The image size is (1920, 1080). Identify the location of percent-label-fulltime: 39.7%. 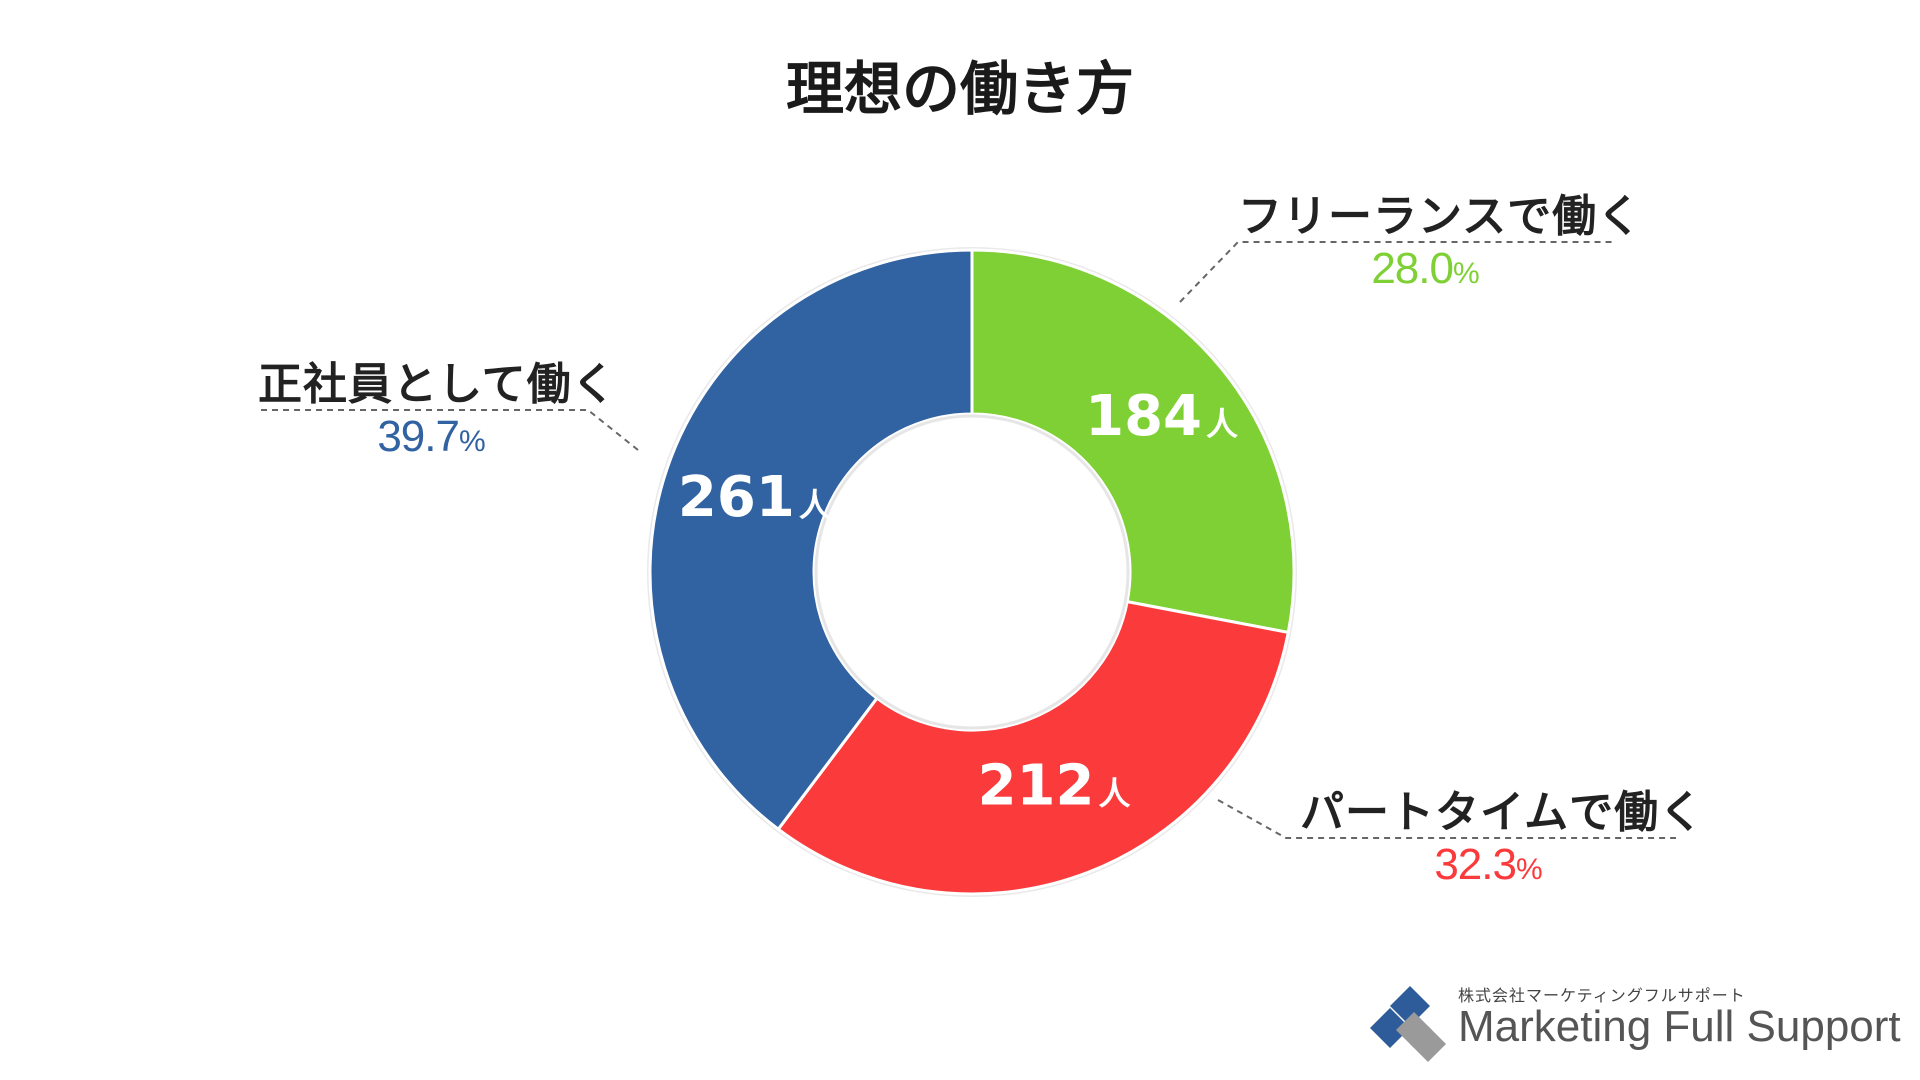
(431, 437).